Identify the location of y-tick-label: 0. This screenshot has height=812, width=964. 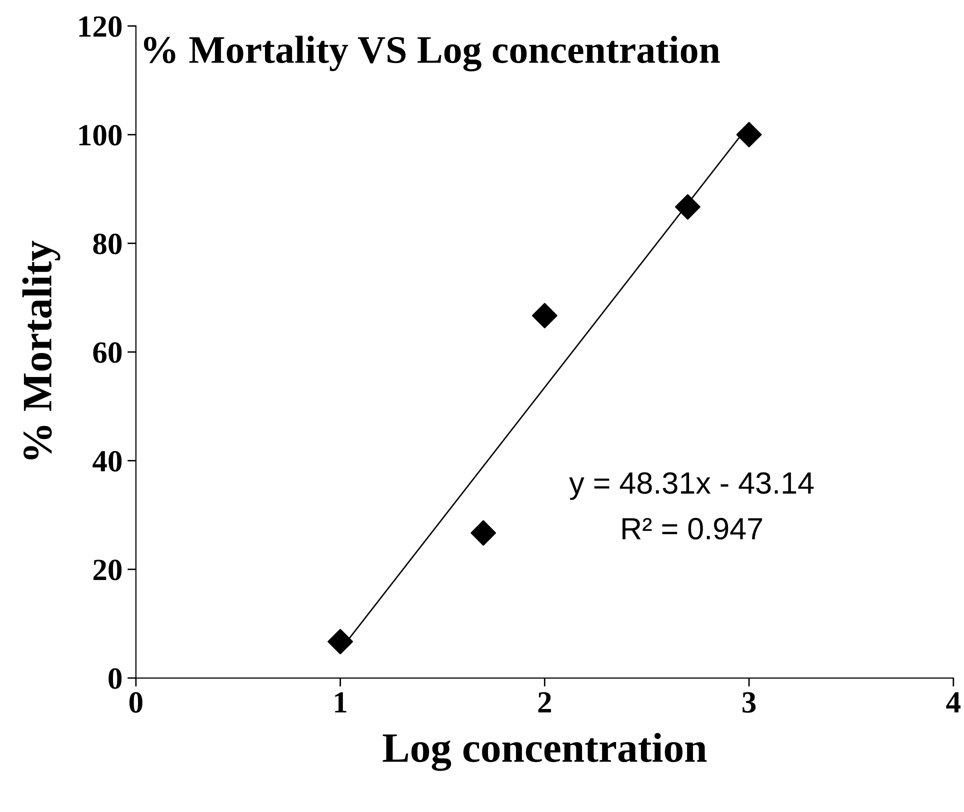
(115, 678).